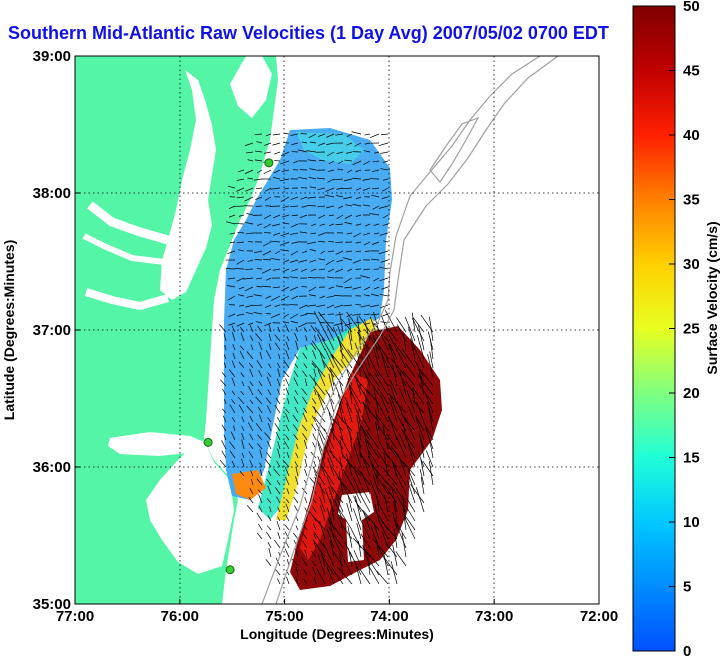 This screenshot has height=659, width=724. I want to click on x-axis-ticks: 77:00 76:00 75:00 74:00 73:00 72:00, so click(337, 612).